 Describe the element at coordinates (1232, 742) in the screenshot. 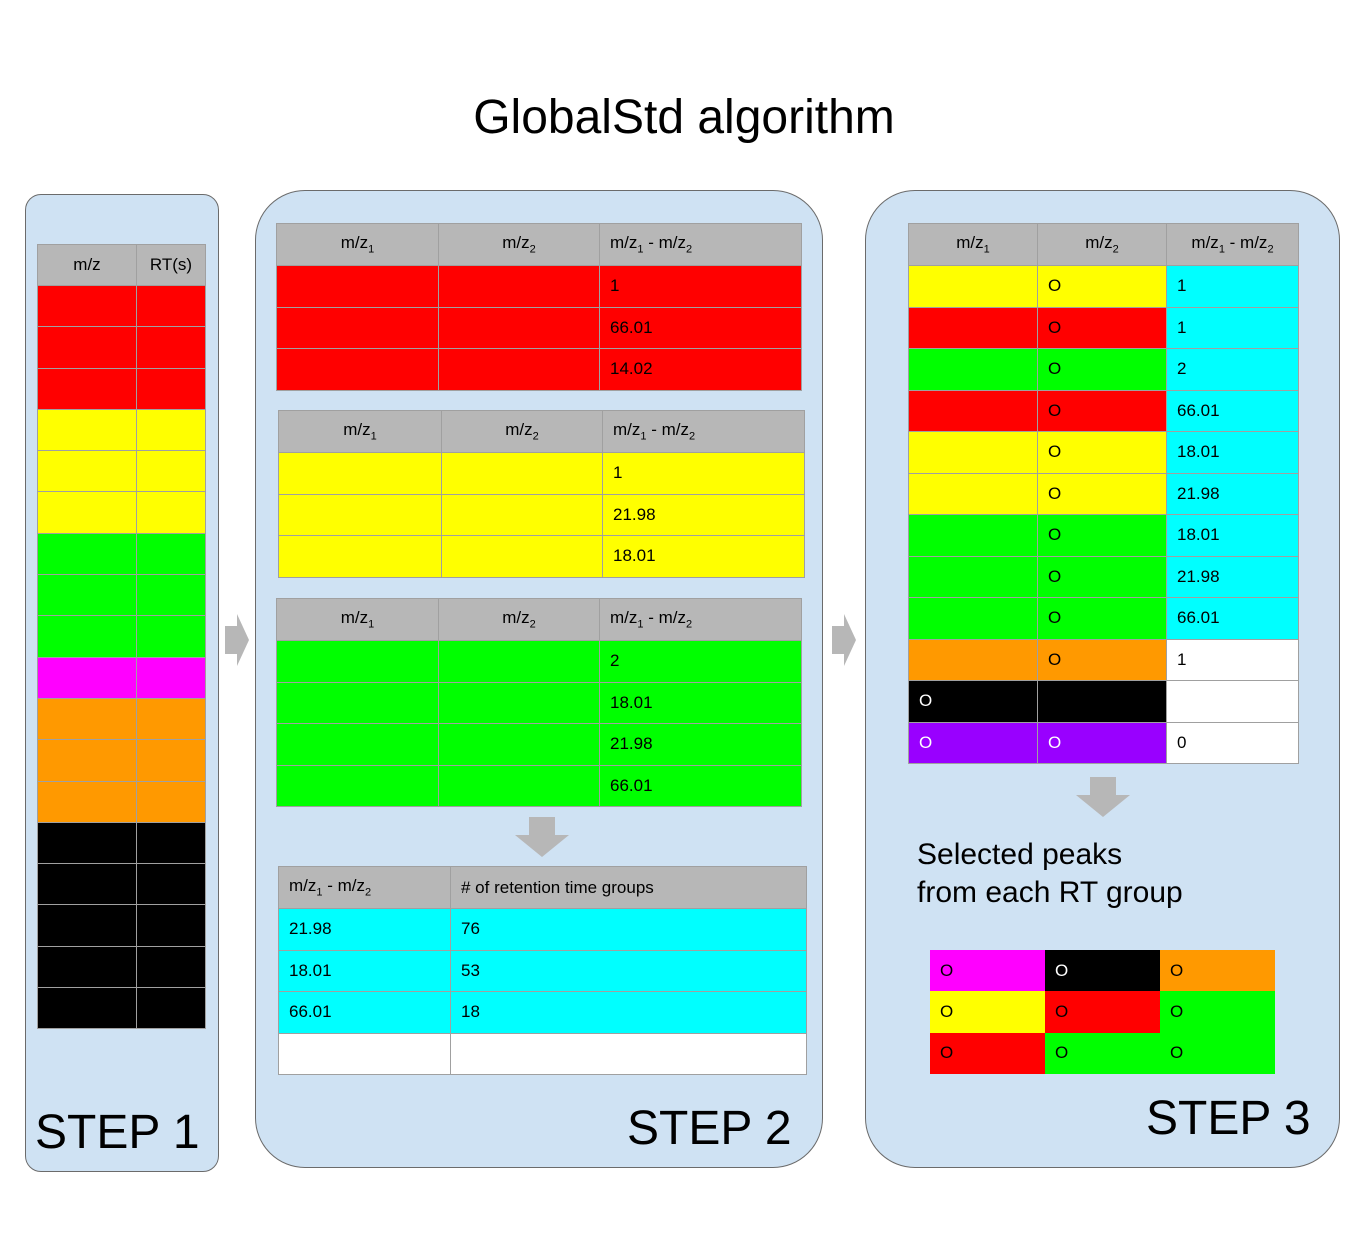

I see `step3-diff-cell: 0` at that location.